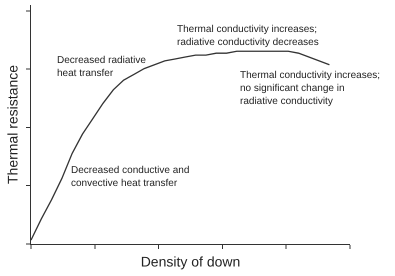 This screenshot has width=395, height=276. Describe the element at coordinates (12, 124) in the screenshot. I see `y-axis-title: Thermal resistance` at that location.